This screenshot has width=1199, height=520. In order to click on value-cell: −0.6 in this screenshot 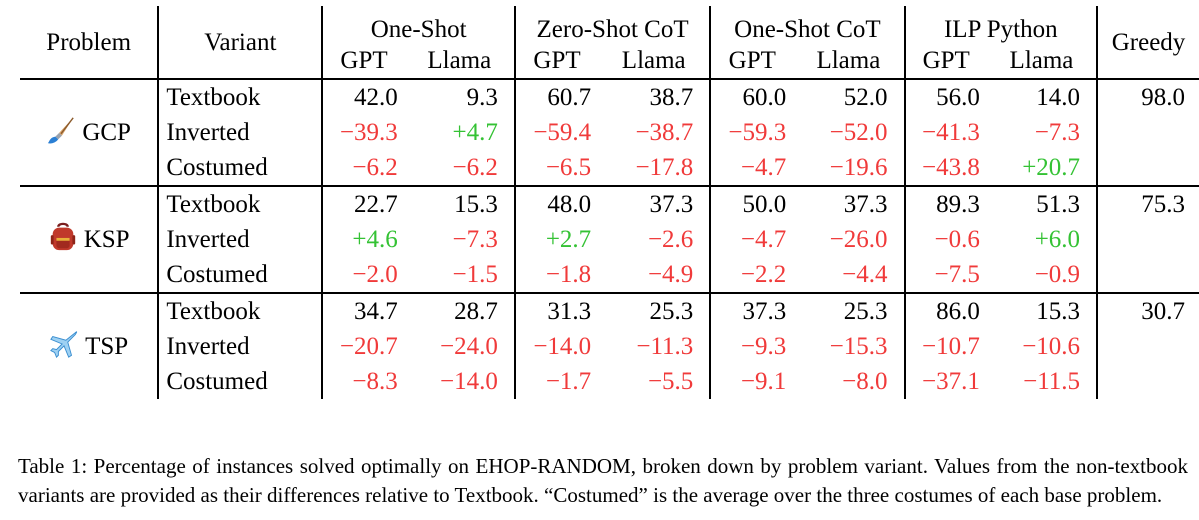, I will do `click(945, 239)`.